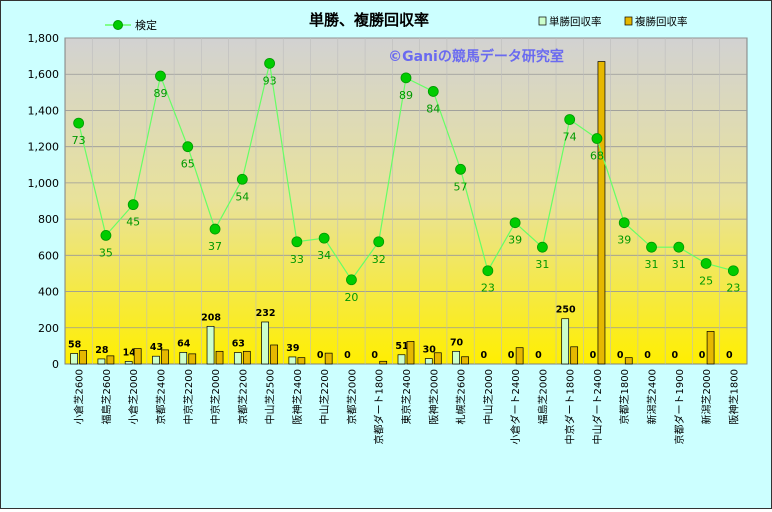 The image size is (772, 512). I want to click on kentei-label: 20, so click(351, 297).